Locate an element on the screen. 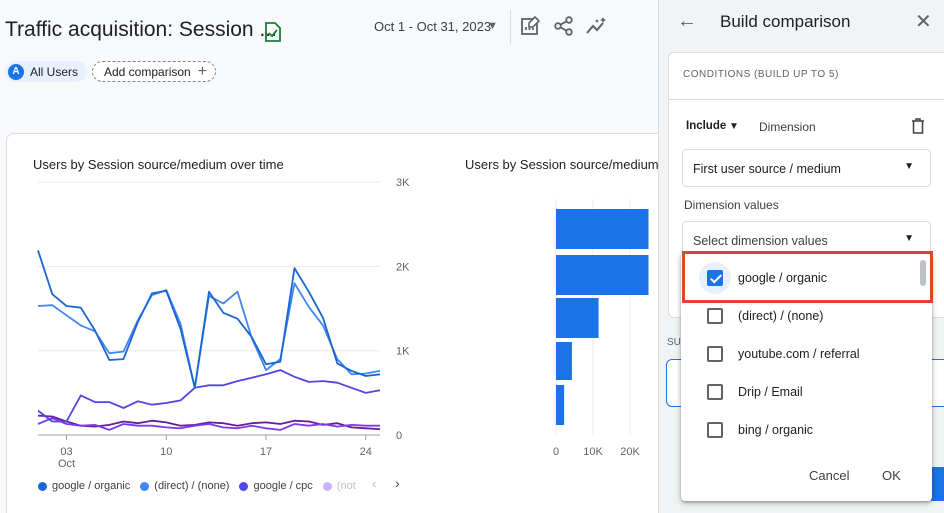 The height and width of the screenshot is (513, 944). legend-label: google / organic is located at coordinates (91, 486).